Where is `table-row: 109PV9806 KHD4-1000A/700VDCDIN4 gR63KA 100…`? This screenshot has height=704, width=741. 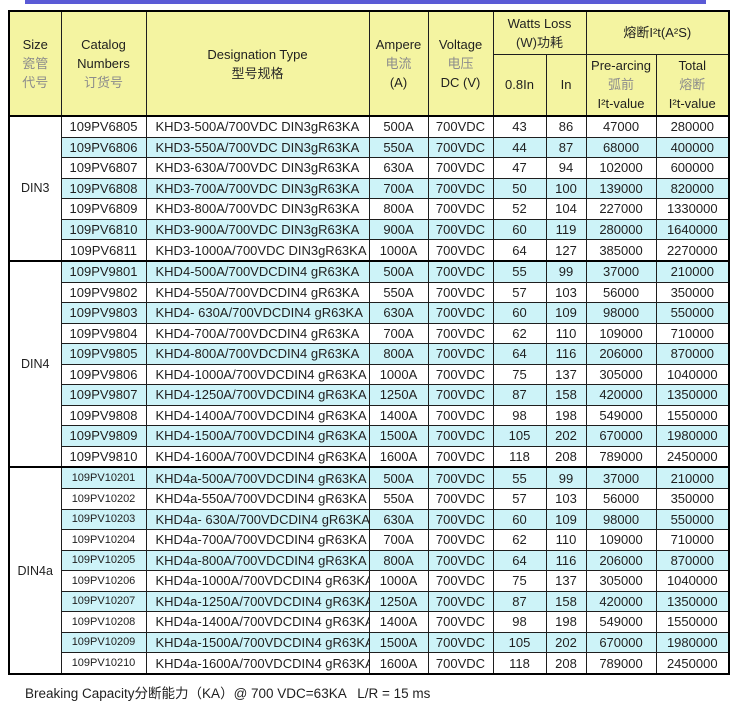 table-row: 109PV9806 KHD4-1000A/700VDCDIN4 gR63KA 100… is located at coordinates (369, 374).